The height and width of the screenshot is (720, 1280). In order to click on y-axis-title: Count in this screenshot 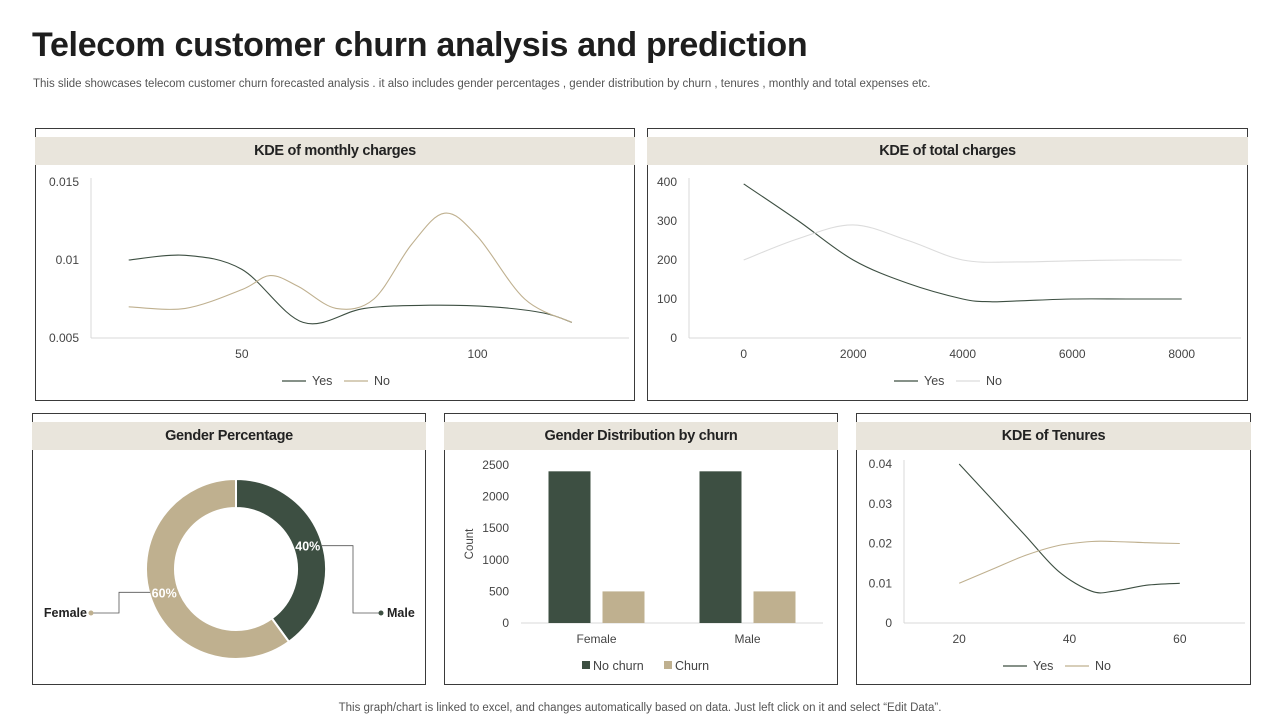, I will do `click(470, 543)`.